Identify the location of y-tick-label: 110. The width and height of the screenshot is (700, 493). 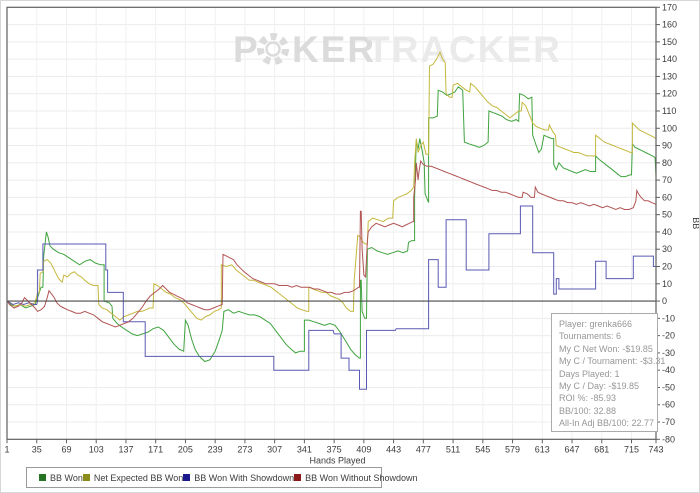
(669, 111).